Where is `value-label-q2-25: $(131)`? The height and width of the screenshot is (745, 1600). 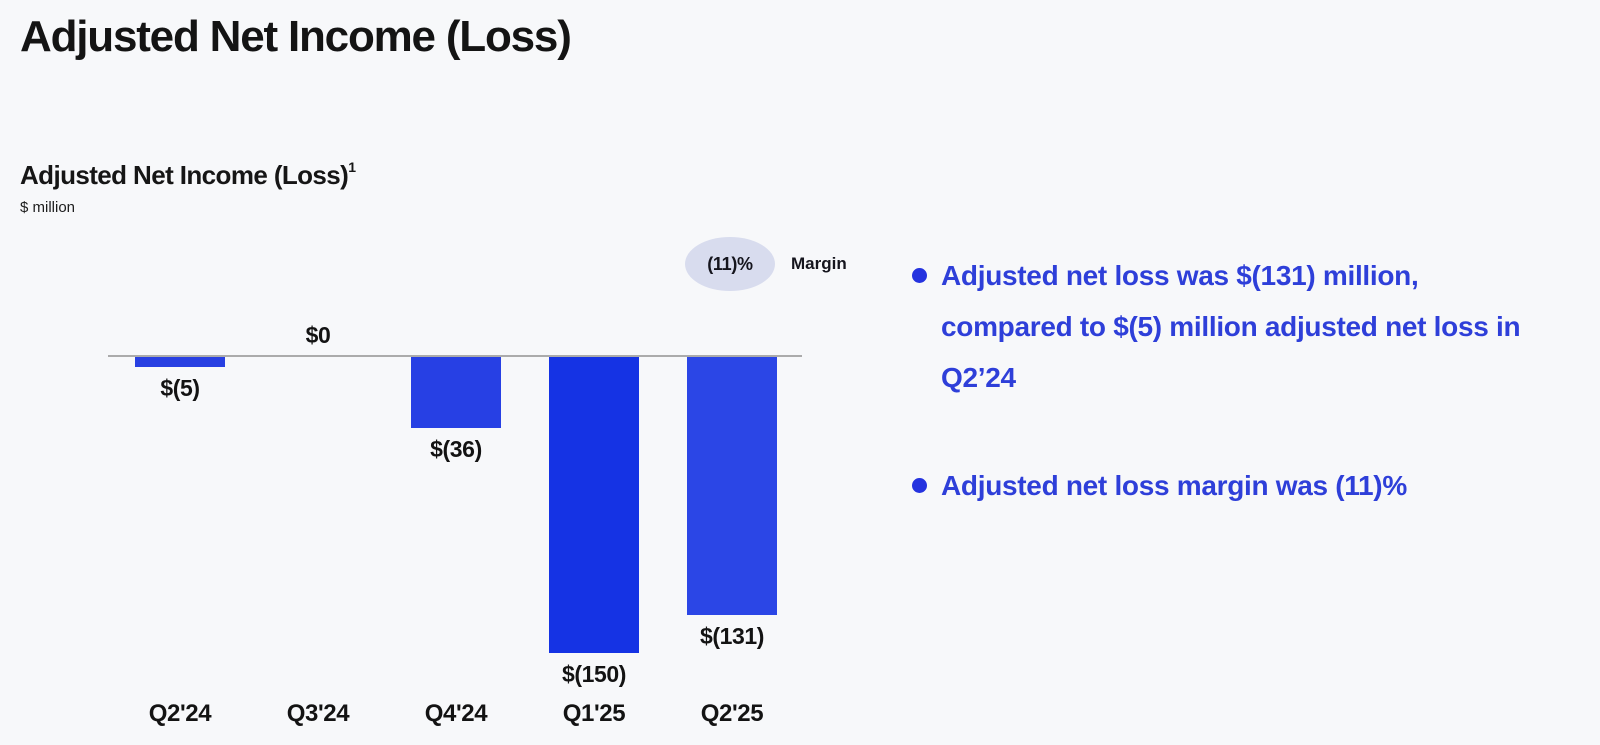 value-label-q2-25: $(131) is located at coordinates (732, 636).